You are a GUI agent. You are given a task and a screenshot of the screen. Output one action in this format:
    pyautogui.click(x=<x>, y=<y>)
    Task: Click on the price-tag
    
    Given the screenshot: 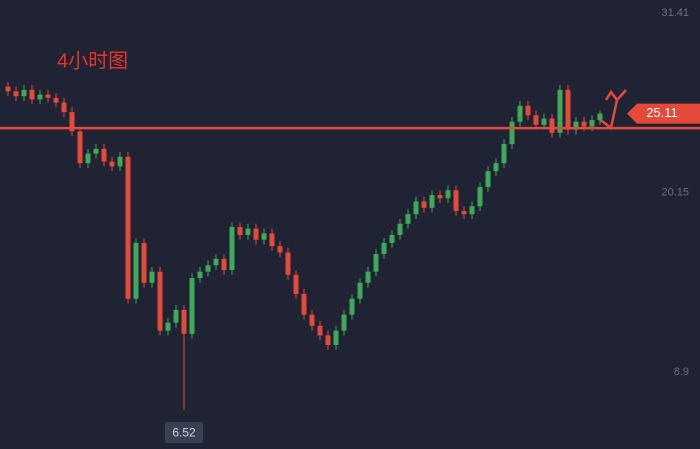 What is the action you would take?
    pyautogui.click(x=663, y=113)
    